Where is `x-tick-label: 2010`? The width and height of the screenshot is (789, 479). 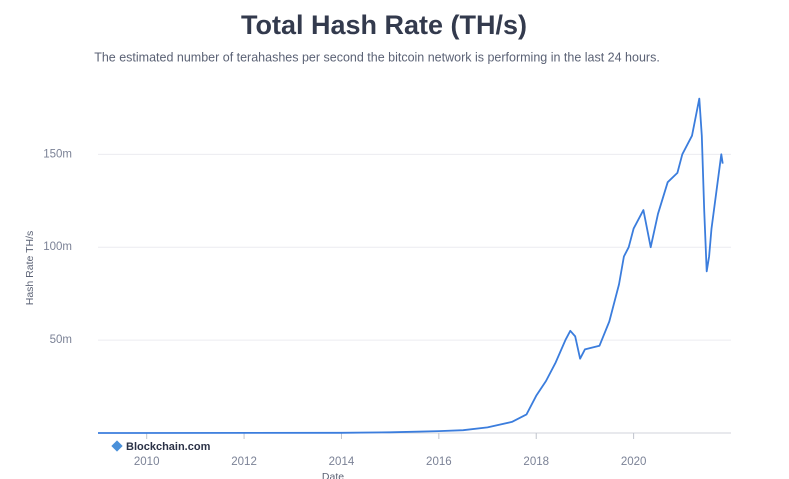 x-tick-label: 2010 is located at coordinates (147, 462).